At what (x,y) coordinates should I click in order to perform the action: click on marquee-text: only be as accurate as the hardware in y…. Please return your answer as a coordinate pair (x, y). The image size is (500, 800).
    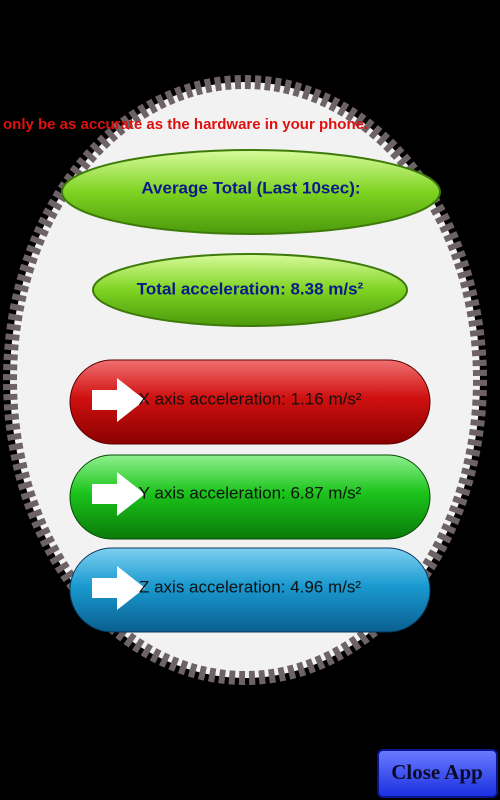
    Looking at the image, I should click on (185, 124).